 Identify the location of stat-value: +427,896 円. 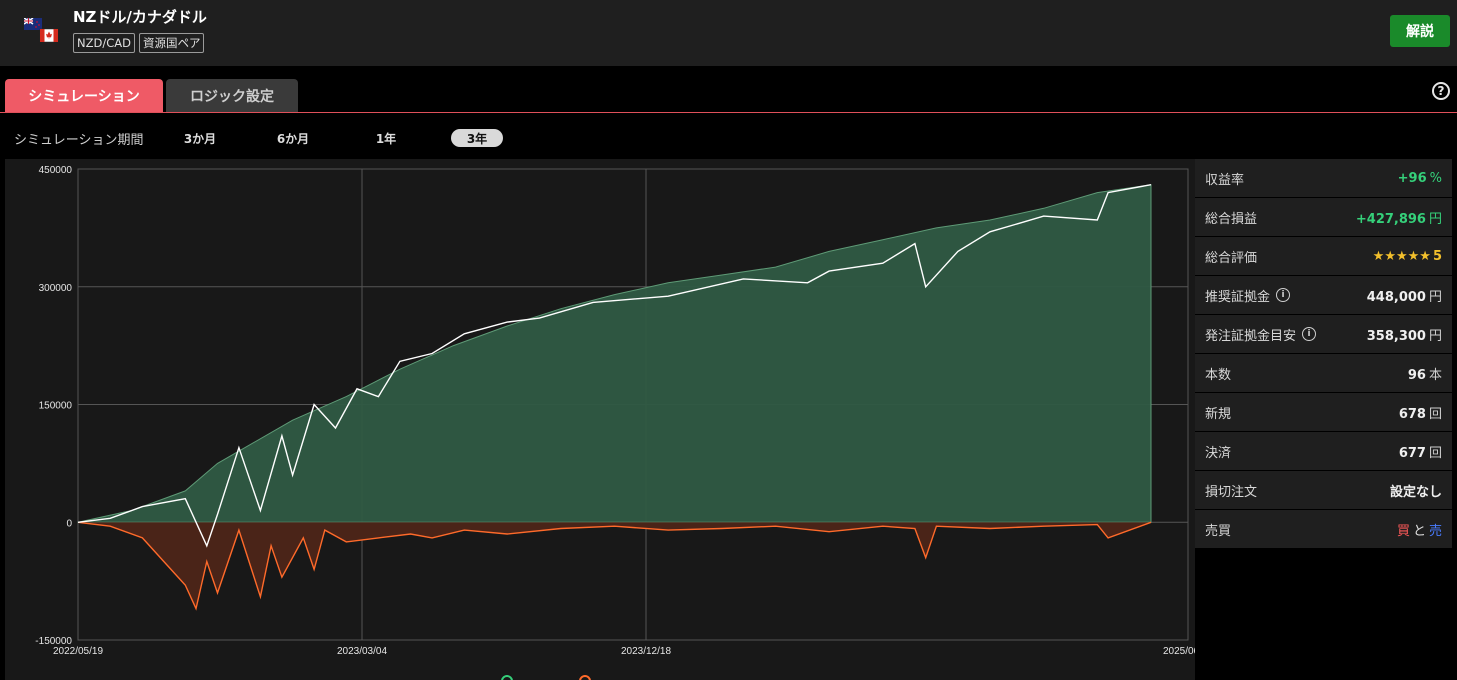
(1399, 217).